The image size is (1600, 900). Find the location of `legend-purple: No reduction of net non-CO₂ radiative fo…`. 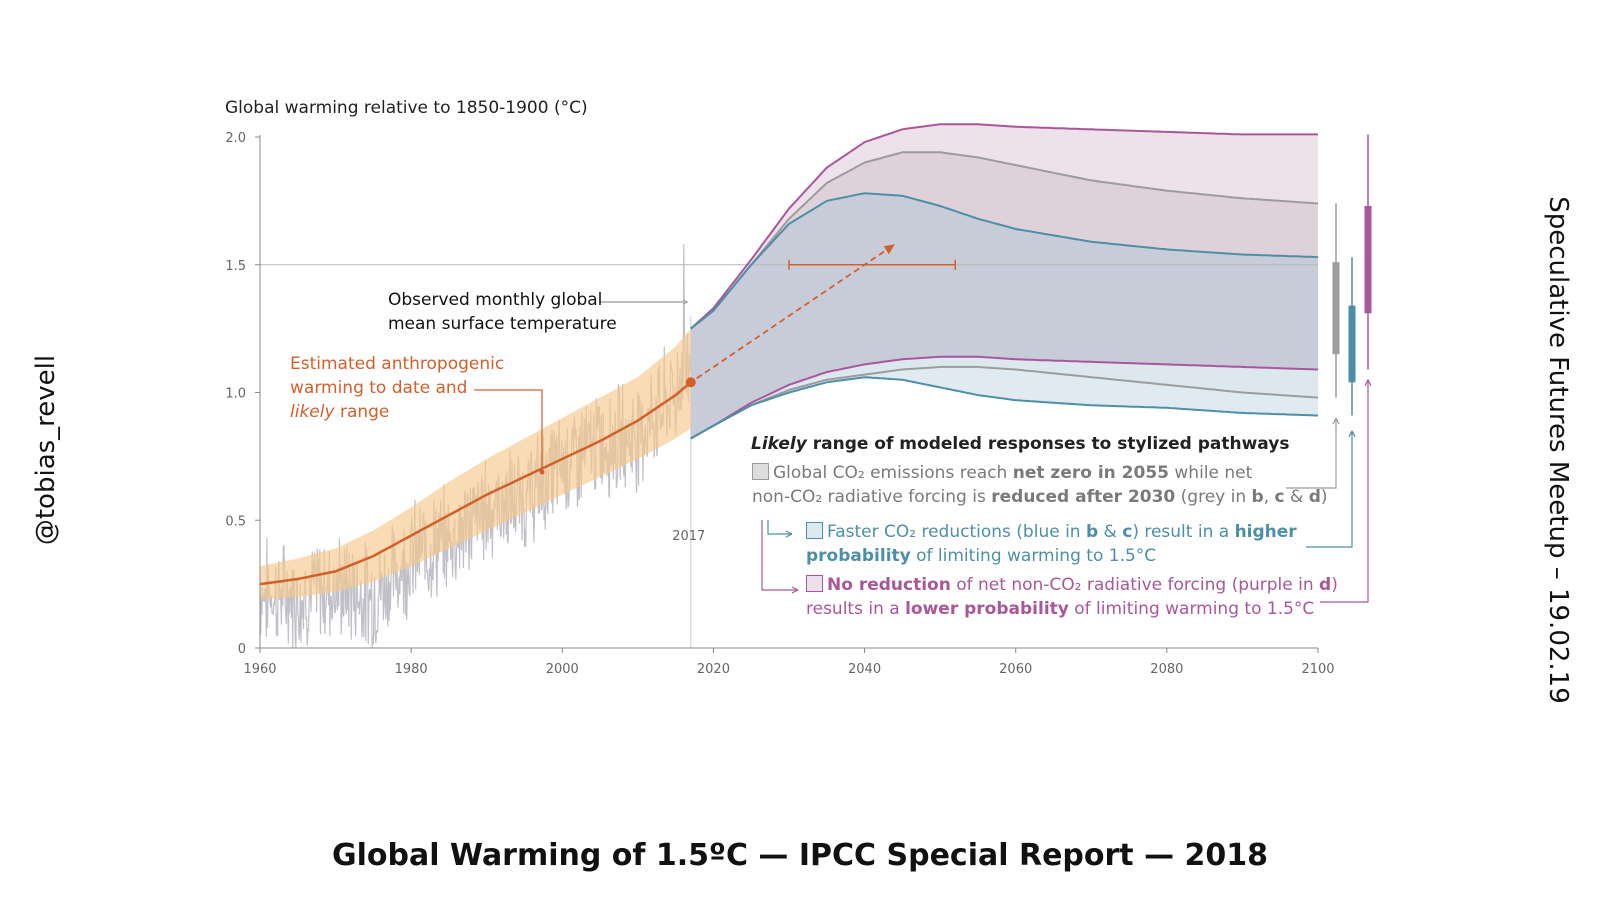

legend-purple: No reduction of net non-CO₂ radiative fo… is located at coordinates (1072, 597).